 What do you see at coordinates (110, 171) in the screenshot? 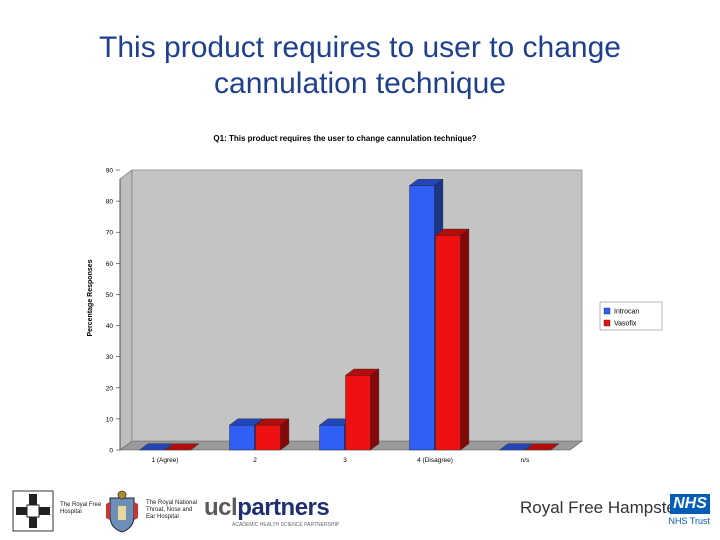
I see `y-tick-label: 90` at bounding box center [110, 171].